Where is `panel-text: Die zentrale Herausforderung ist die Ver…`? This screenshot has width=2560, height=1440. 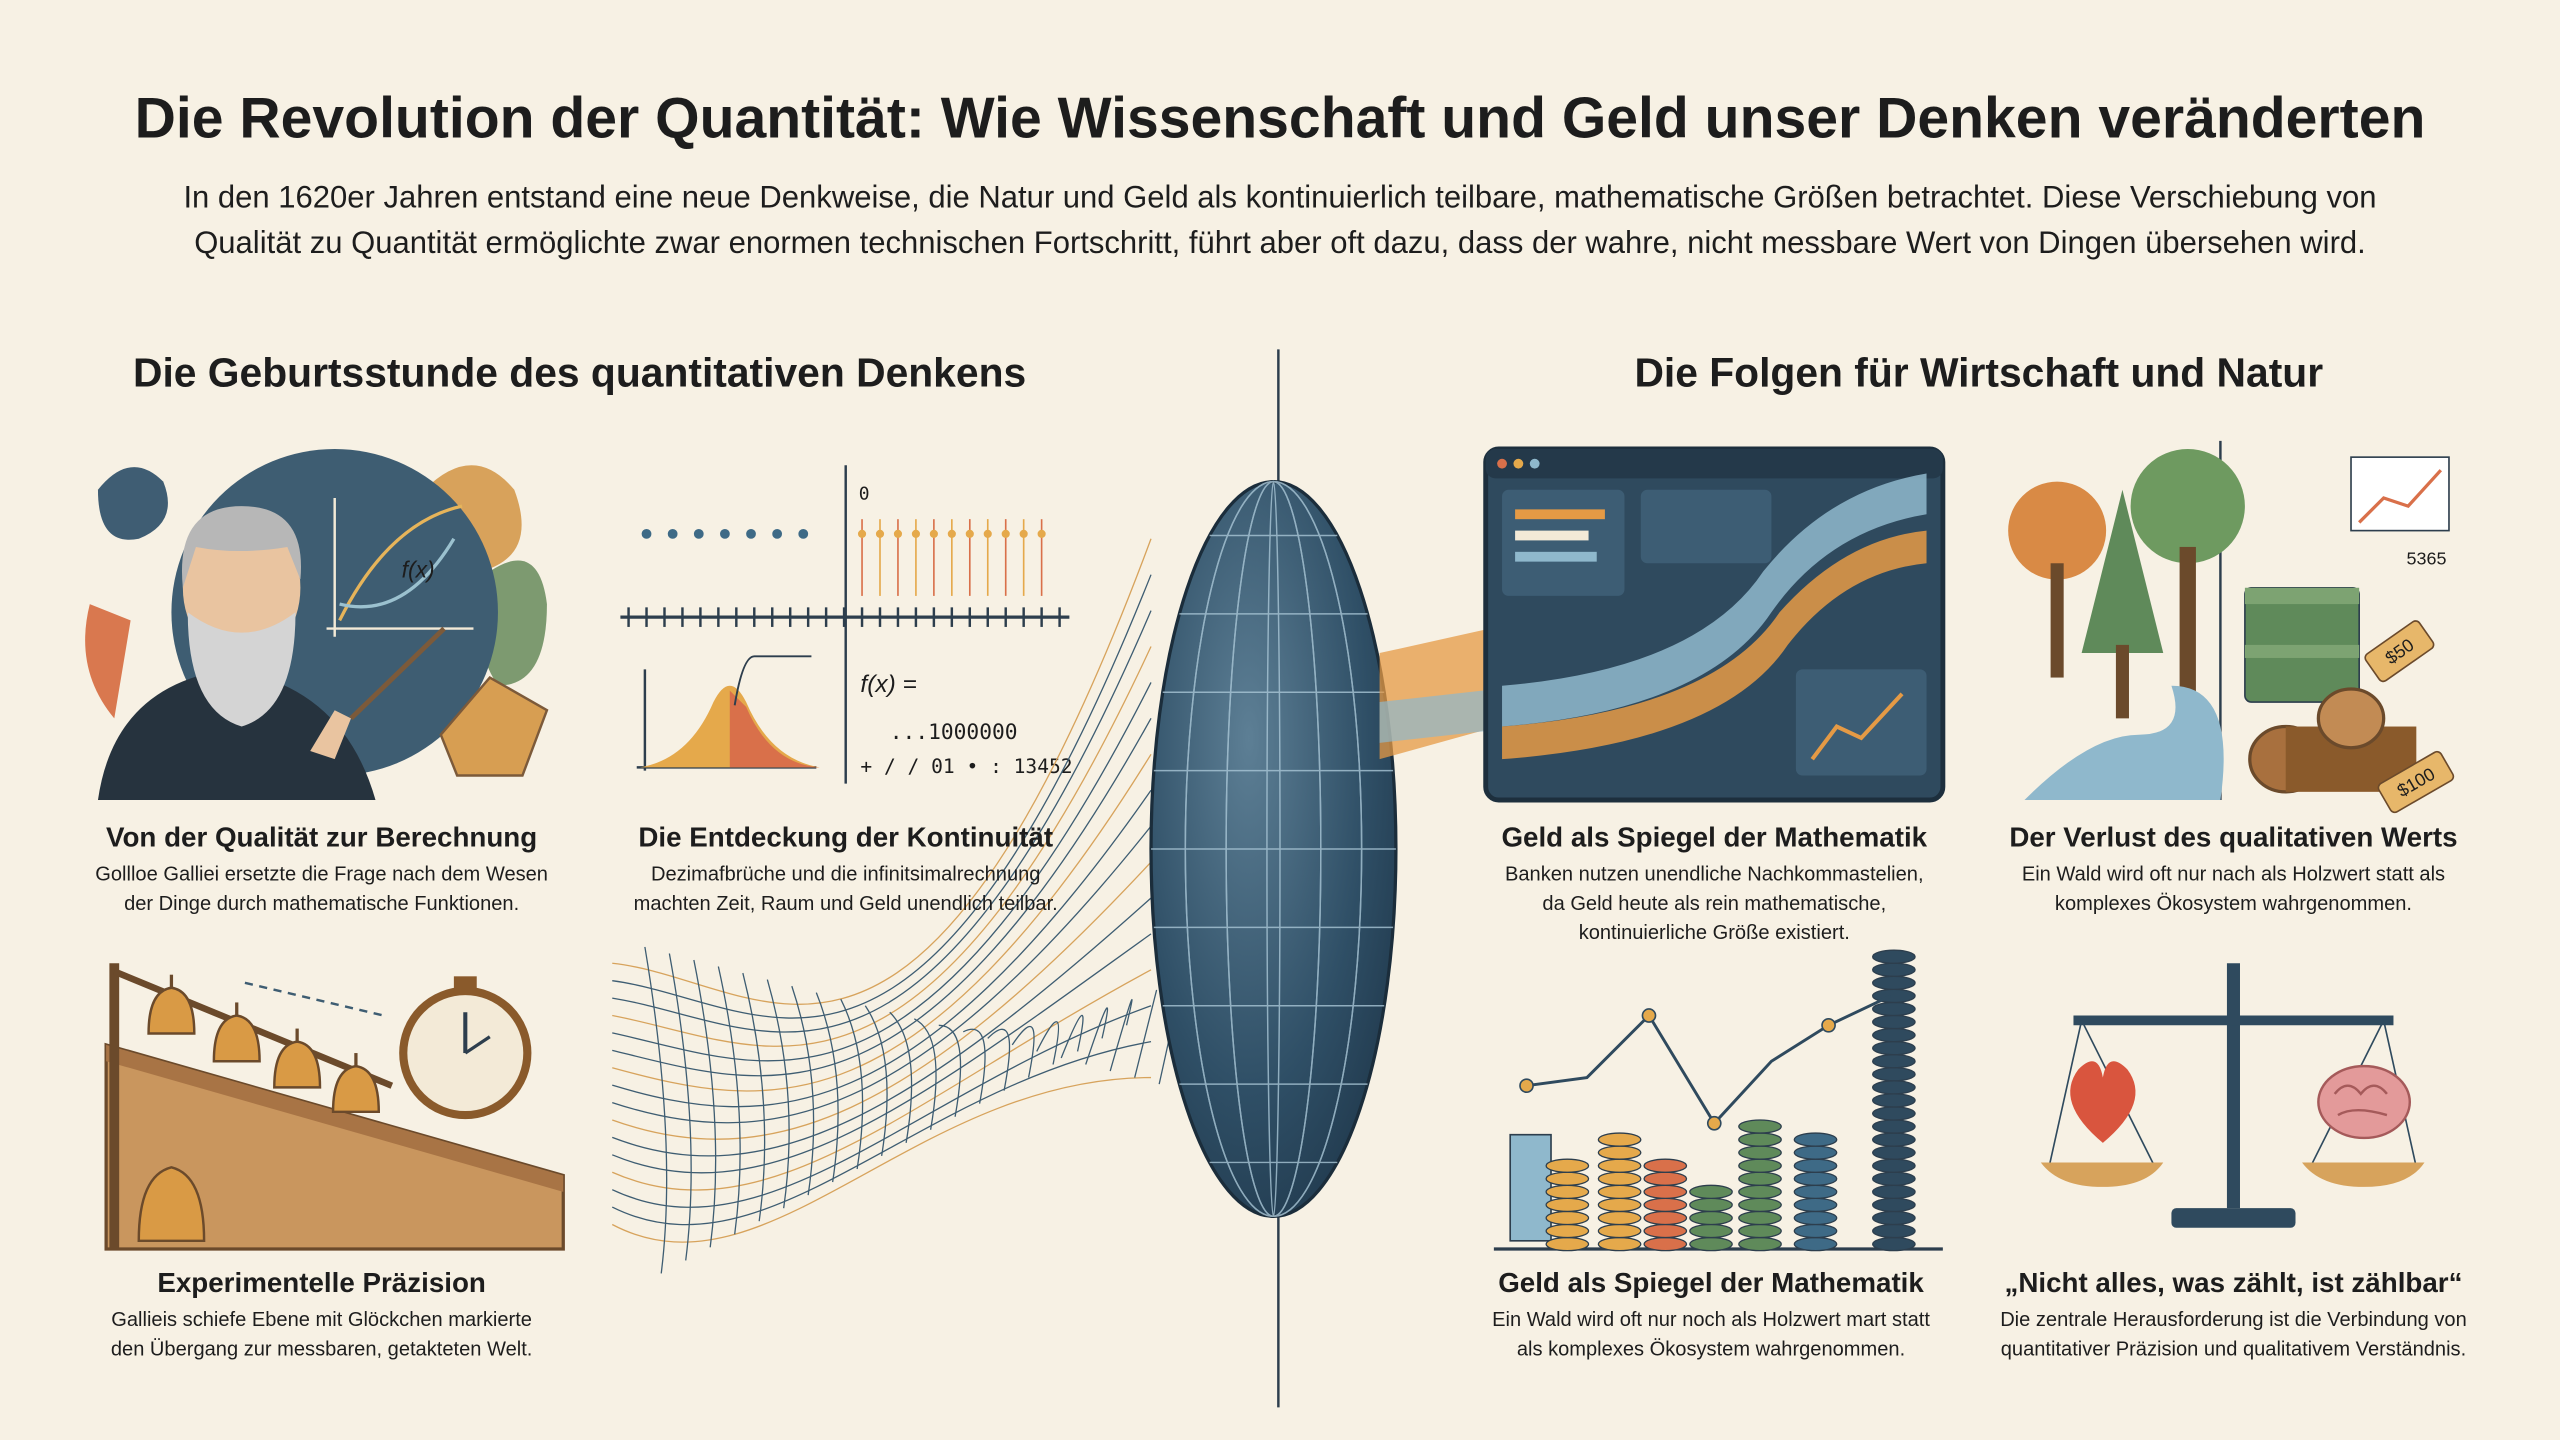
panel-text: Die zentrale Herausforderung ist die Ver… is located at coordinates (2233, 1320).